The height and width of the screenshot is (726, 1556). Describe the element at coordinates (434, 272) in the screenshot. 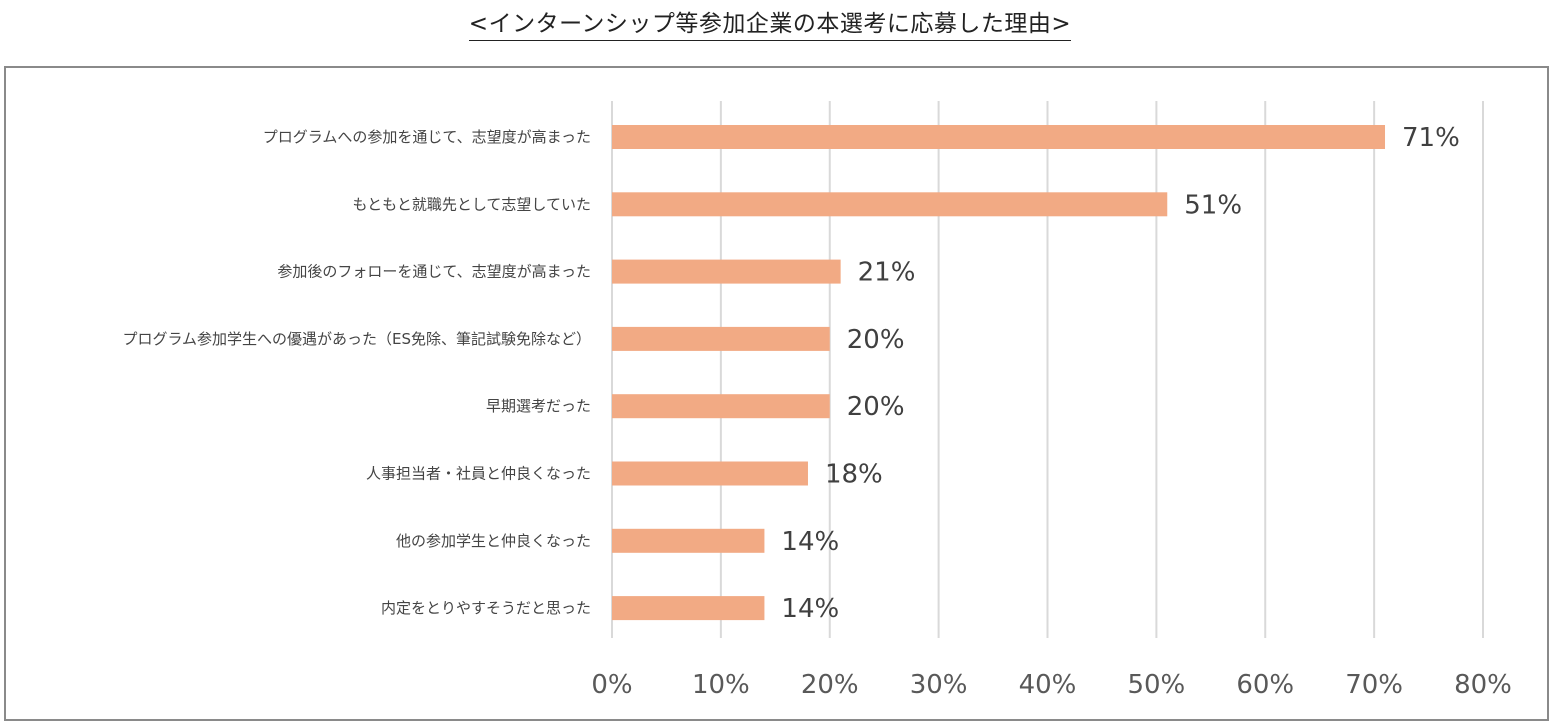

I see `category-label: 参加後のフォローを通じて、志望度が高まった` at that location.